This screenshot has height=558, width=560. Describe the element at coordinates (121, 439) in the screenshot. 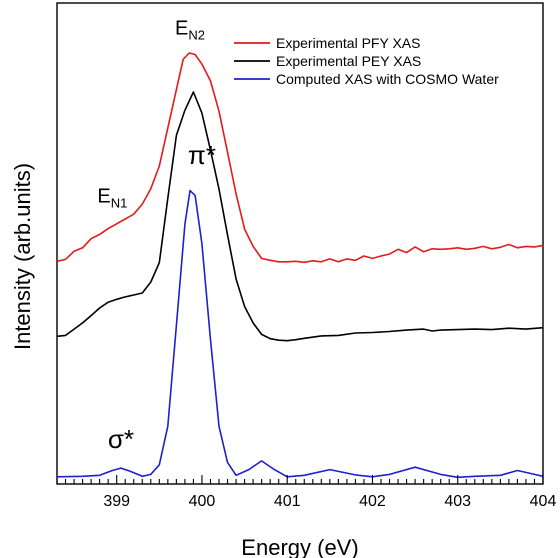

I see `peak-annotation-4: σ*` at that location.